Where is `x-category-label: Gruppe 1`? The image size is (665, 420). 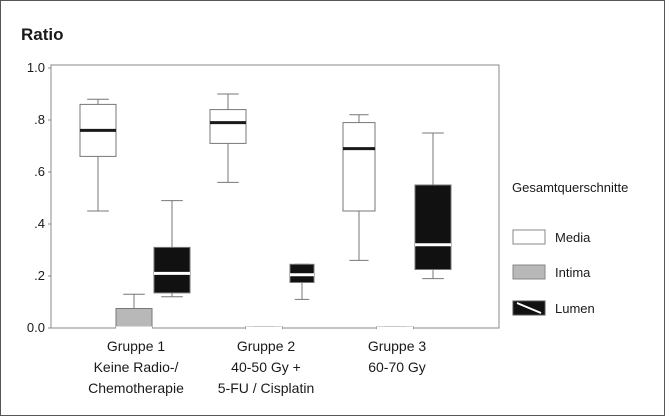 x-category-label: Gruppe 1 is located at coordinates (136, 346).